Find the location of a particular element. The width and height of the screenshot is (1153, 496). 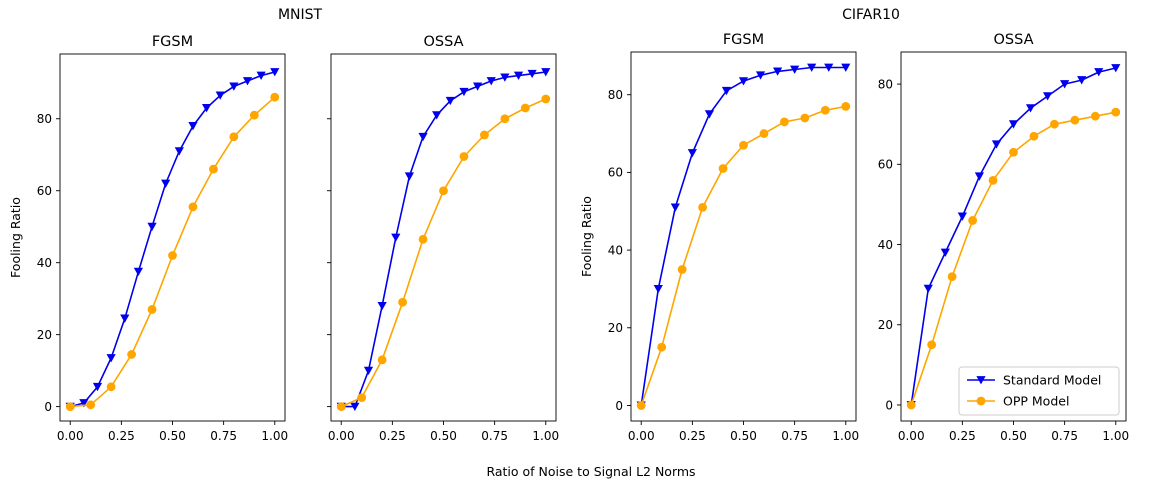

legend-marker is located at coordinates (981, 401).